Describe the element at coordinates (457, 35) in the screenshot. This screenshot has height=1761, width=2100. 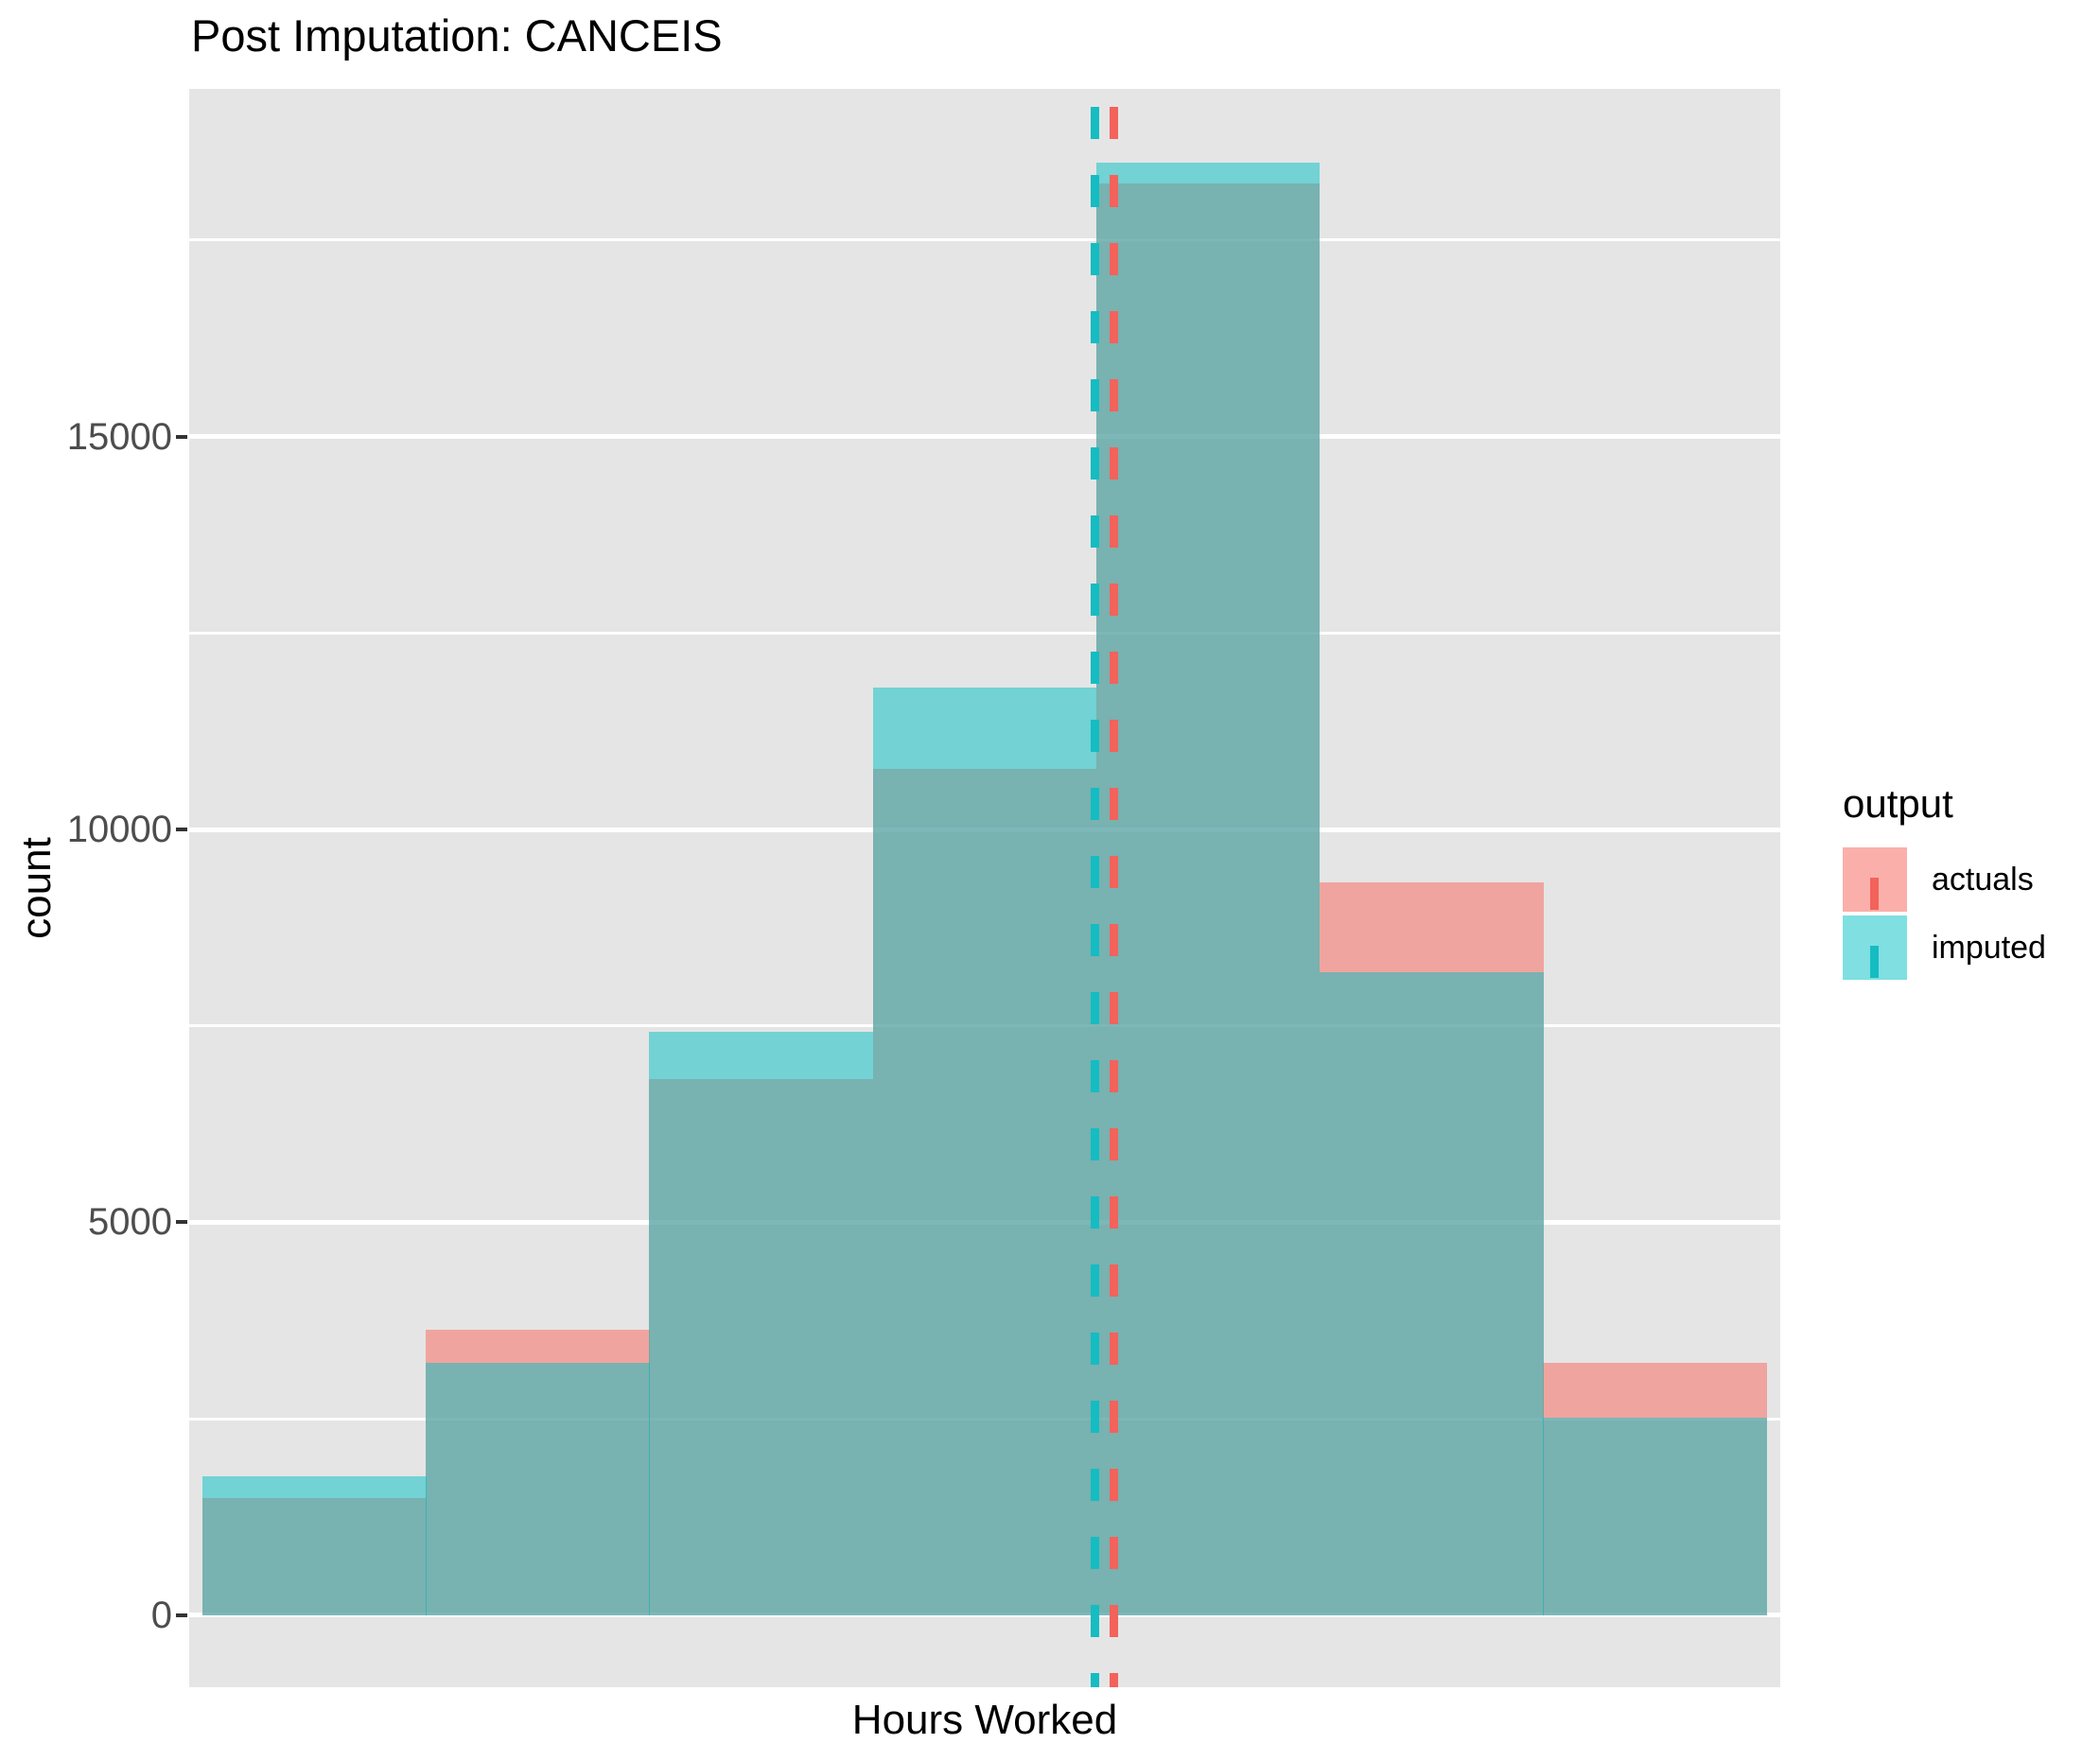
I see `chart-title: Post Imputation: CANCEIS` at that location.